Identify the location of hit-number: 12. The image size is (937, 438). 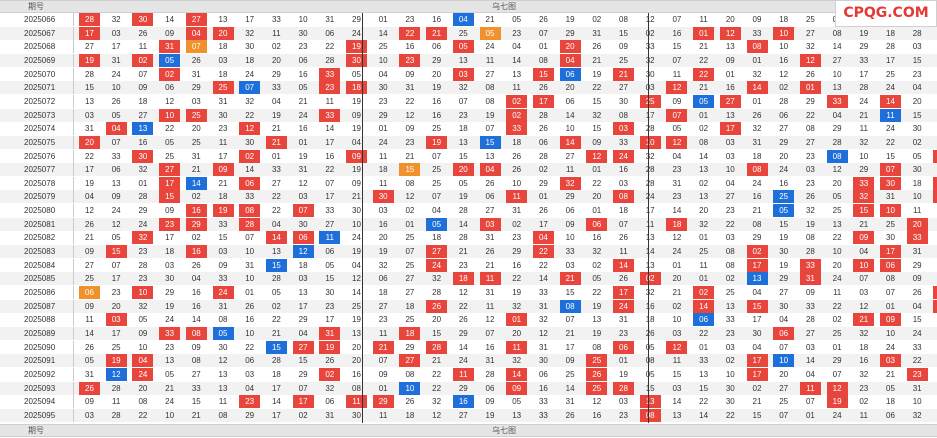
(677, 142).